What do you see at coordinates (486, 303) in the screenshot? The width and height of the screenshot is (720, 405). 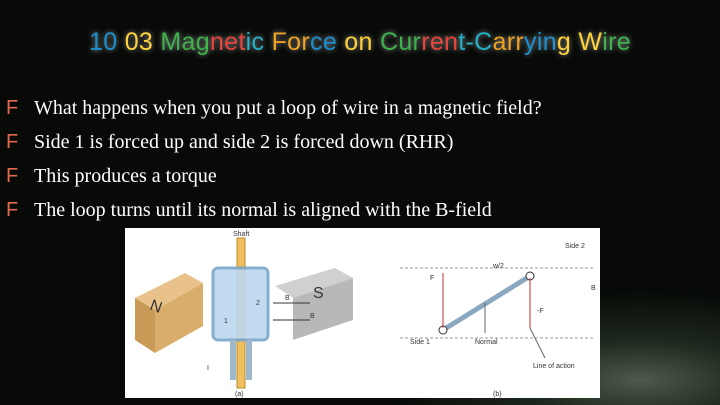 I see `loop-edge` at bounding box center [486, 303].